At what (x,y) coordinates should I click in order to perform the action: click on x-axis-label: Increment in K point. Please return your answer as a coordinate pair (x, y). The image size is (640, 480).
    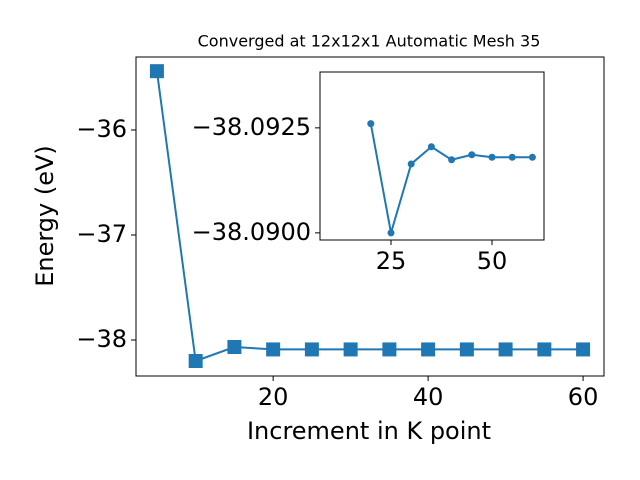
    Looking at the image, I should click on (369, 431).